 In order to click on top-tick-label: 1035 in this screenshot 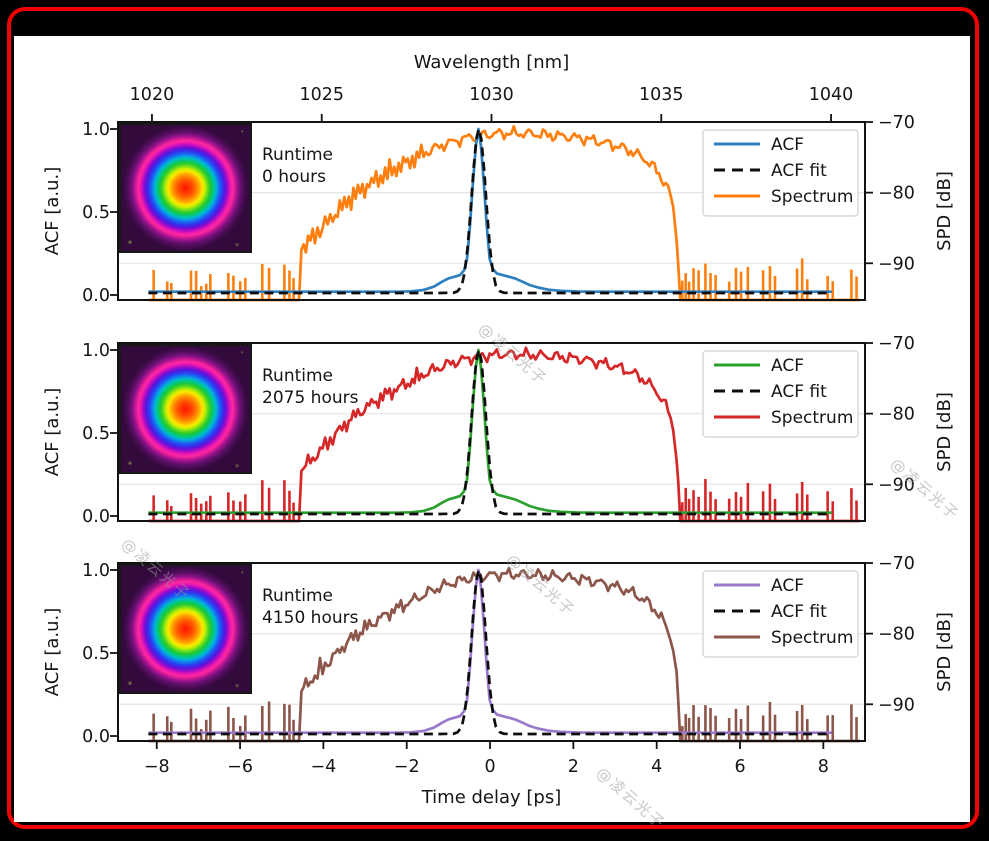, I will do `click(661, 95)`.